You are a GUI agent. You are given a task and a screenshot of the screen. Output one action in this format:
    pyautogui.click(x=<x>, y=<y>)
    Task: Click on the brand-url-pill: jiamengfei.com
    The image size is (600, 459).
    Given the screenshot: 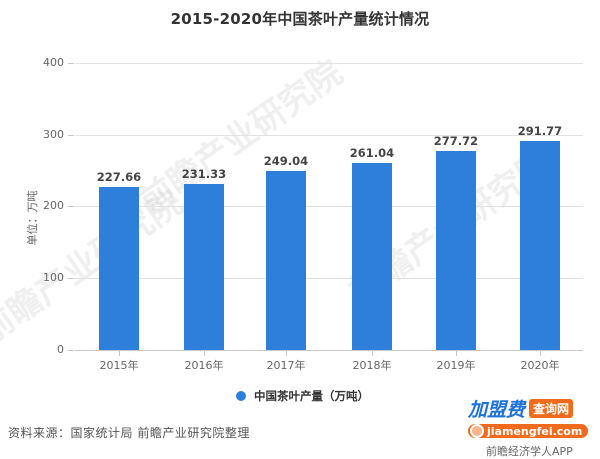 What is the action you would take?
    pyautogui.click(x=528, y=431)
    